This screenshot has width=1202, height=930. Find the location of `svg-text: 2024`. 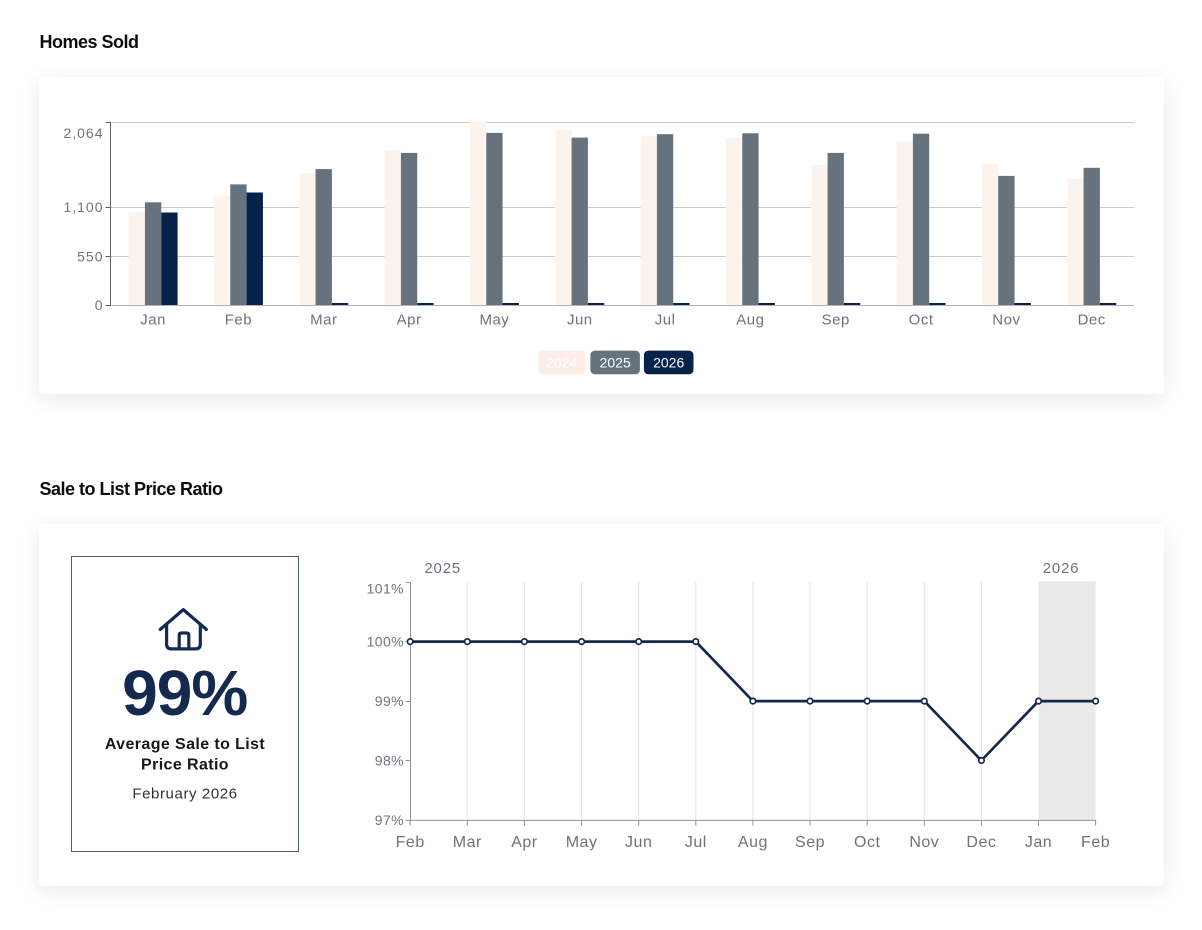

svg-text: 2024 is located at coordinates (561, 363).